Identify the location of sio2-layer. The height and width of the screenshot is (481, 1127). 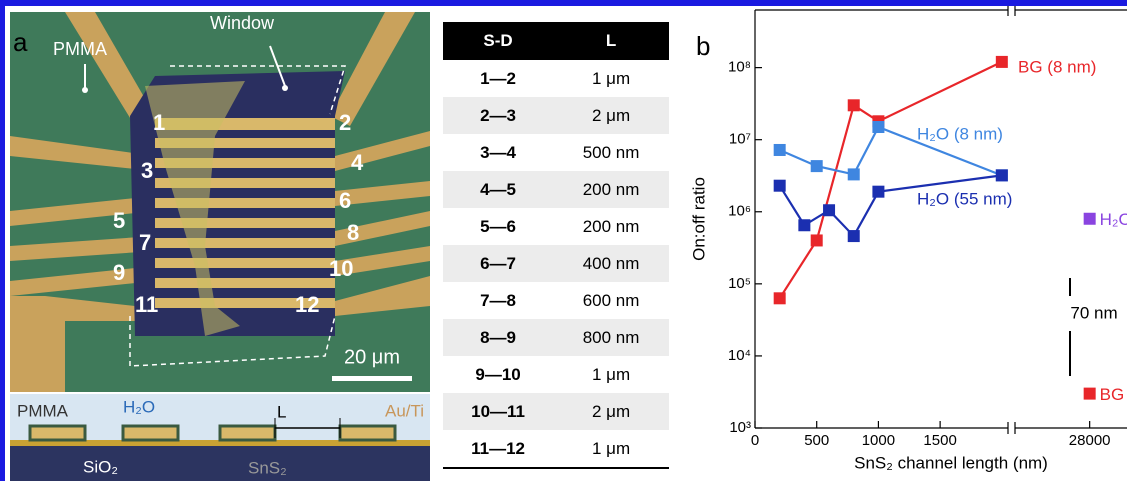
(220, 463).